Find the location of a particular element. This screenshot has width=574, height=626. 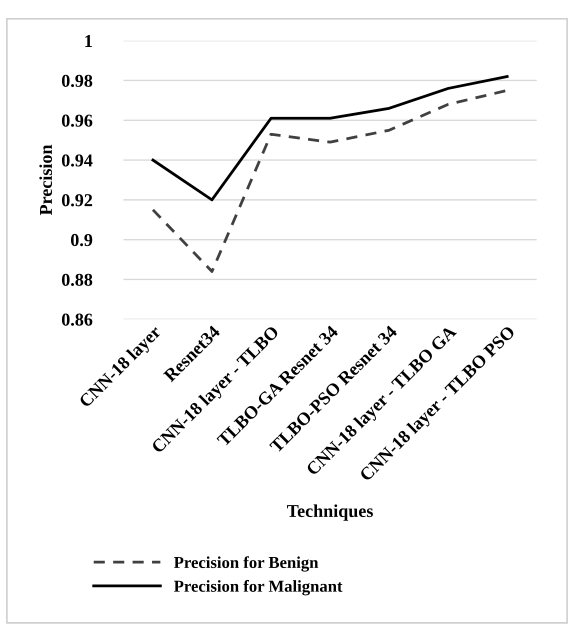

line-series is located at coordinates (330, 138).